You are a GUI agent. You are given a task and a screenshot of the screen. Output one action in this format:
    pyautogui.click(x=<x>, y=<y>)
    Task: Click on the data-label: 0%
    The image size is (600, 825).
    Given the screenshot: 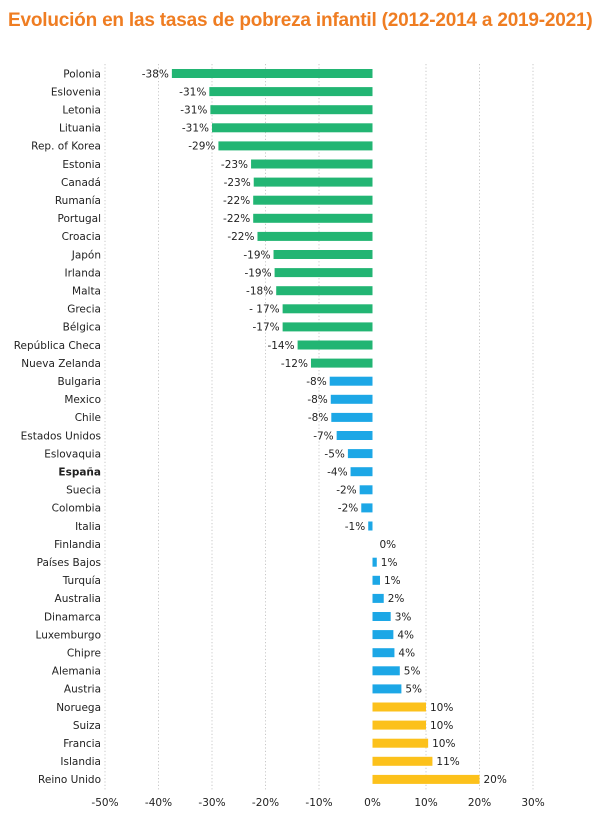 What is the action you would take?
    pyautogui.click(x=388, y=545)
    